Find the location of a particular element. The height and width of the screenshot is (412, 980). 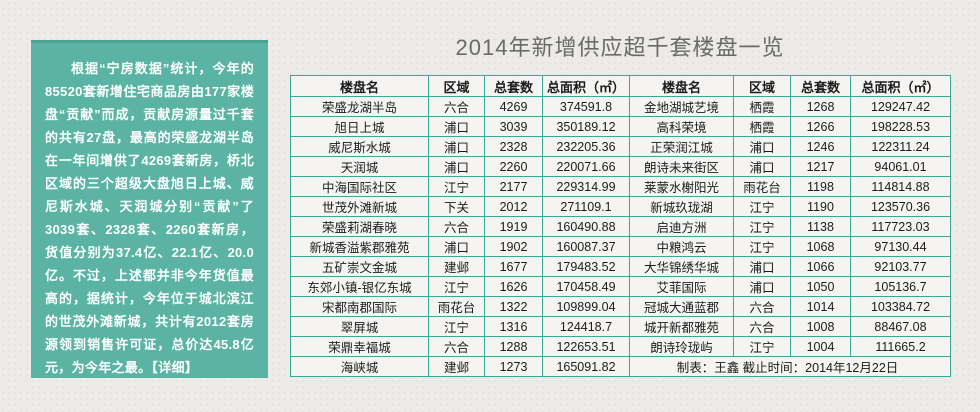

cell-area: 114814.88 is located at coordinates (900, 186).